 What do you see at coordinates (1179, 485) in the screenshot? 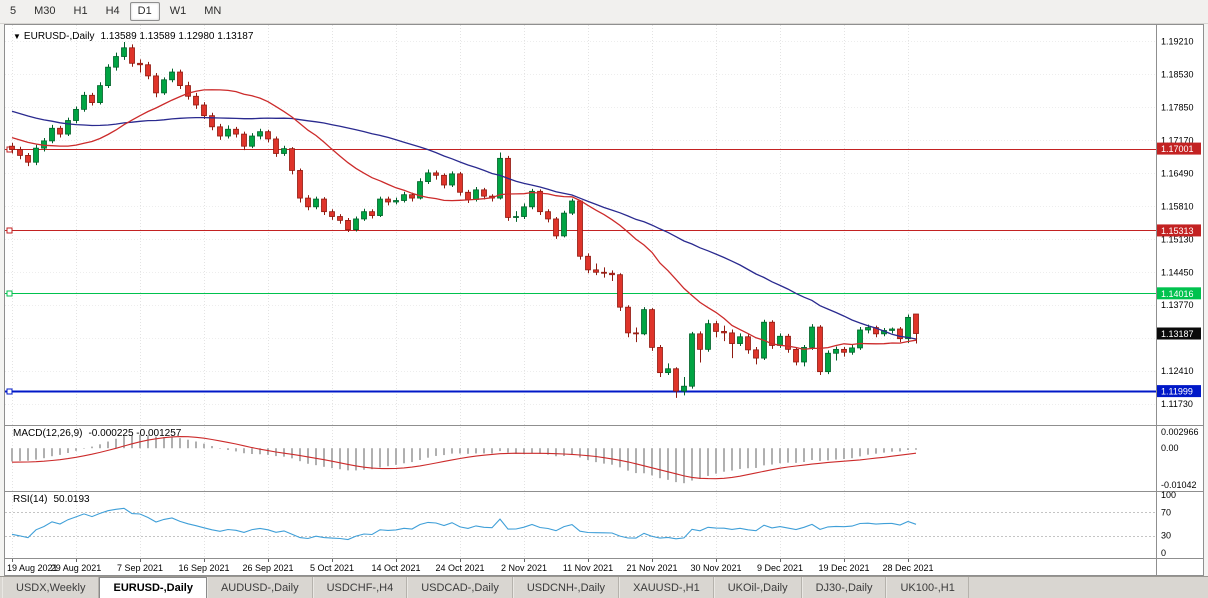
I see `svg-text: -0.01042` at bounding box center [1179, 485].